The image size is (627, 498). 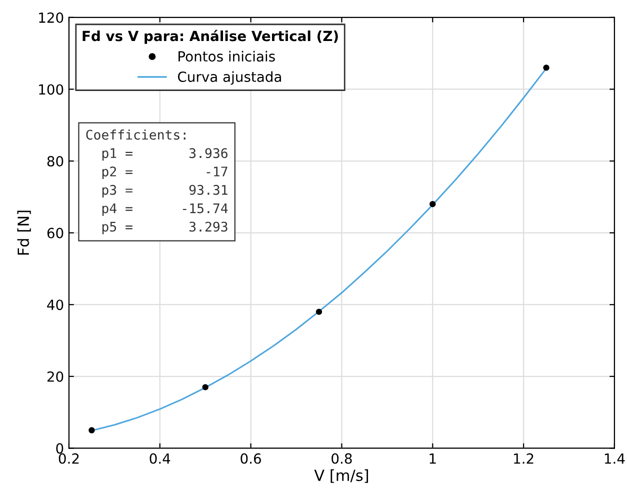 I want to click on x-tick-label: 0.2, so click(x=68, y=458).